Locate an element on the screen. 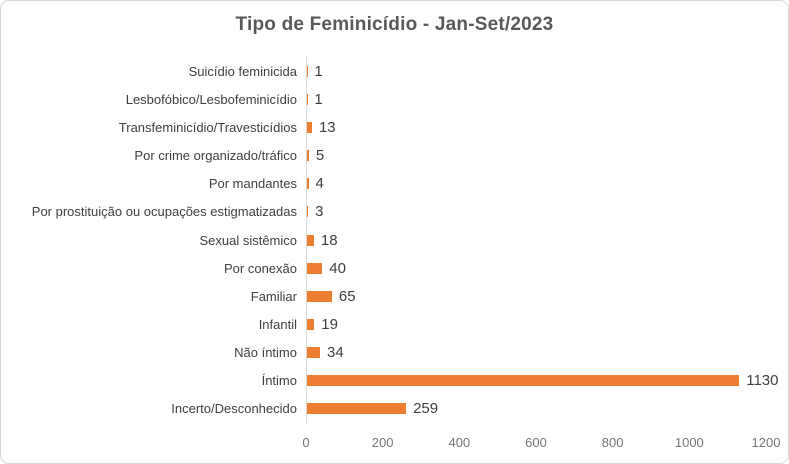  category-label: Não íntimo is located at coordinates (265, 353).